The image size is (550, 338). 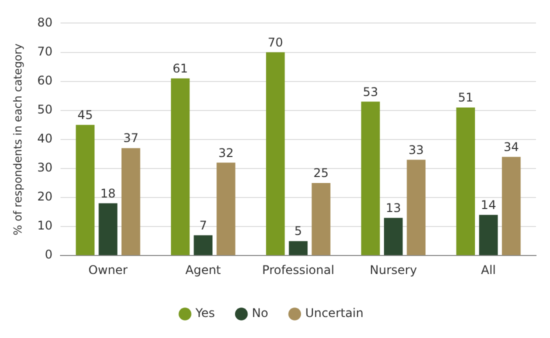 I want to click on x-tick-label: Agent, so click(x=203, y=269).